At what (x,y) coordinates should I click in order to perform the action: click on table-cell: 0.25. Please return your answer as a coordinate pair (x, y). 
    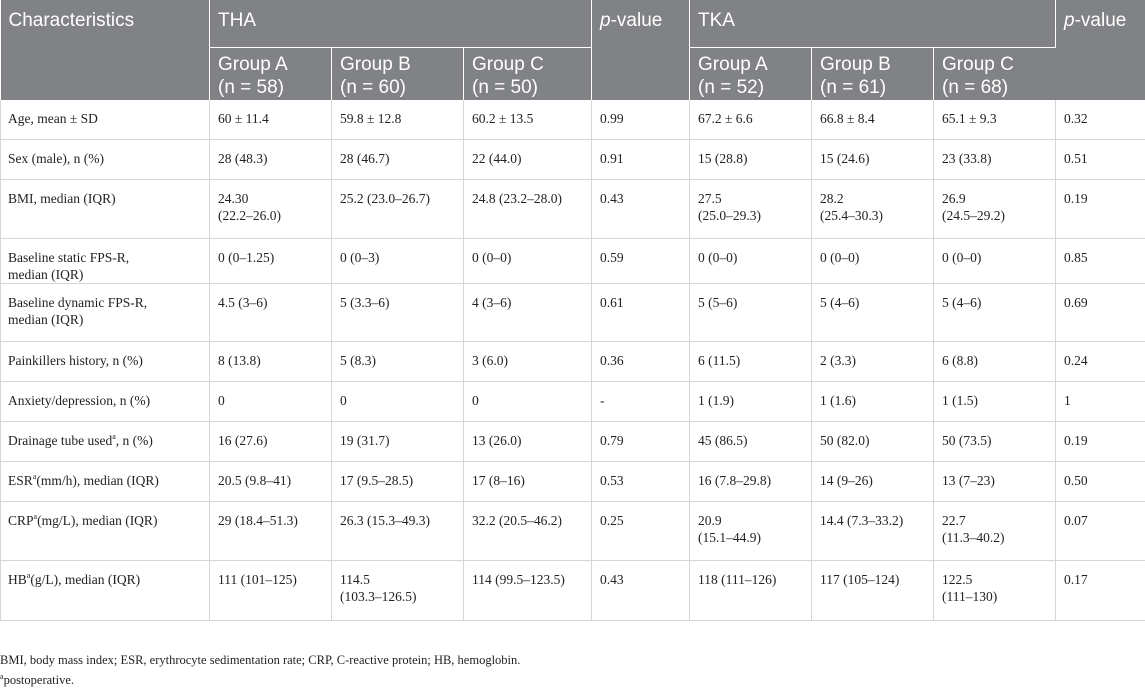
    Looking at the image, I should click on (641, 531).